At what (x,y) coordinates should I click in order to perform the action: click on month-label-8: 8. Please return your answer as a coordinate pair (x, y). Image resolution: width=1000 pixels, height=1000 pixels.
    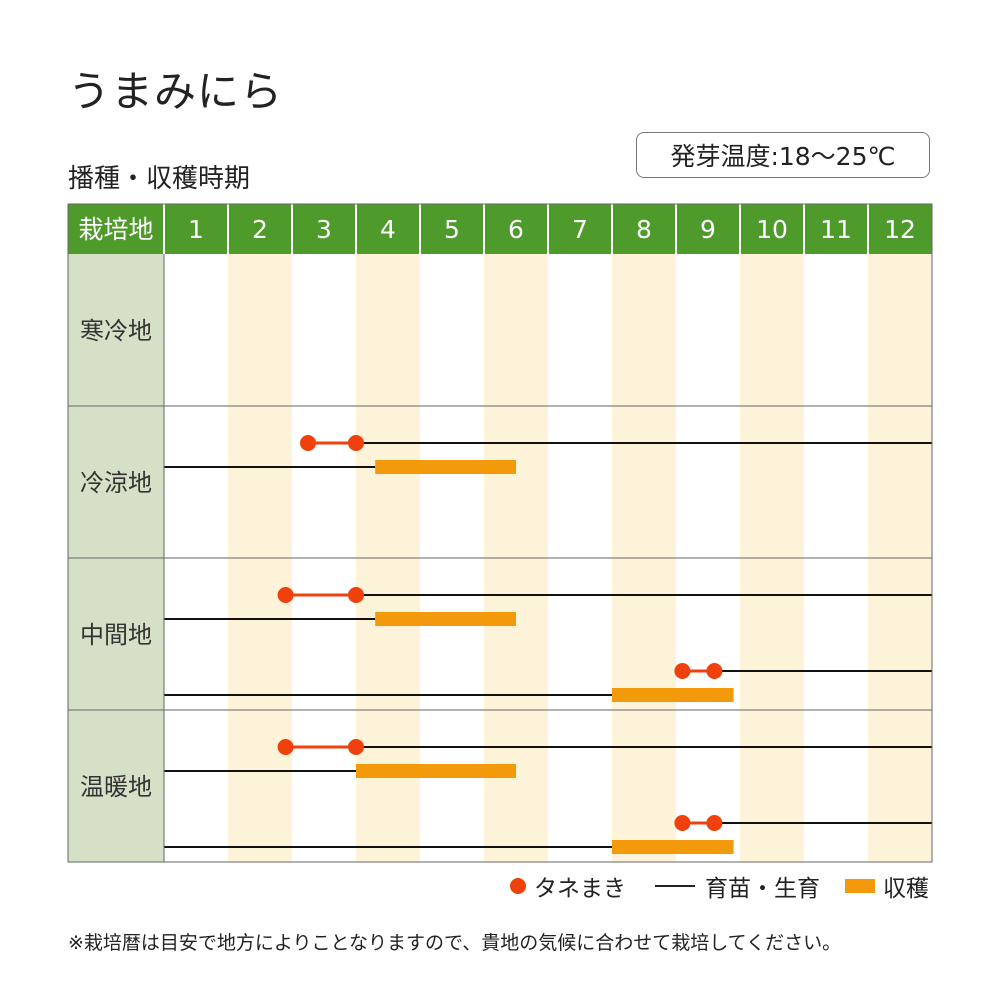
    Looking at the image, I should click on (644, 229).